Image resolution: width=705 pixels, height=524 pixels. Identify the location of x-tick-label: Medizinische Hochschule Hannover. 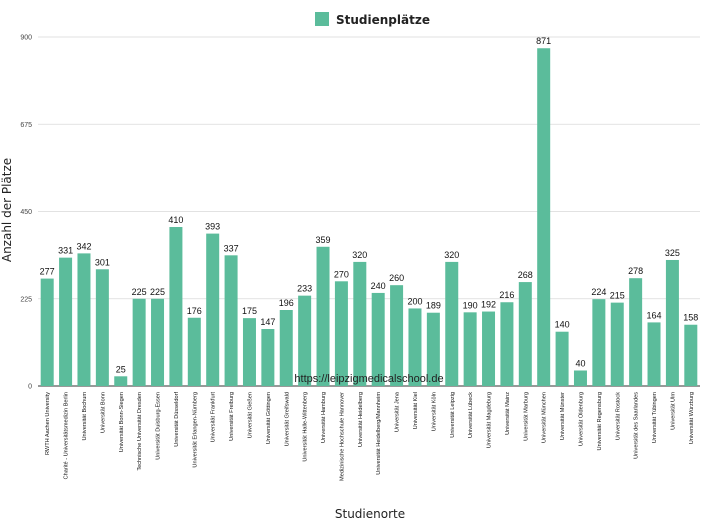
(342, 436).